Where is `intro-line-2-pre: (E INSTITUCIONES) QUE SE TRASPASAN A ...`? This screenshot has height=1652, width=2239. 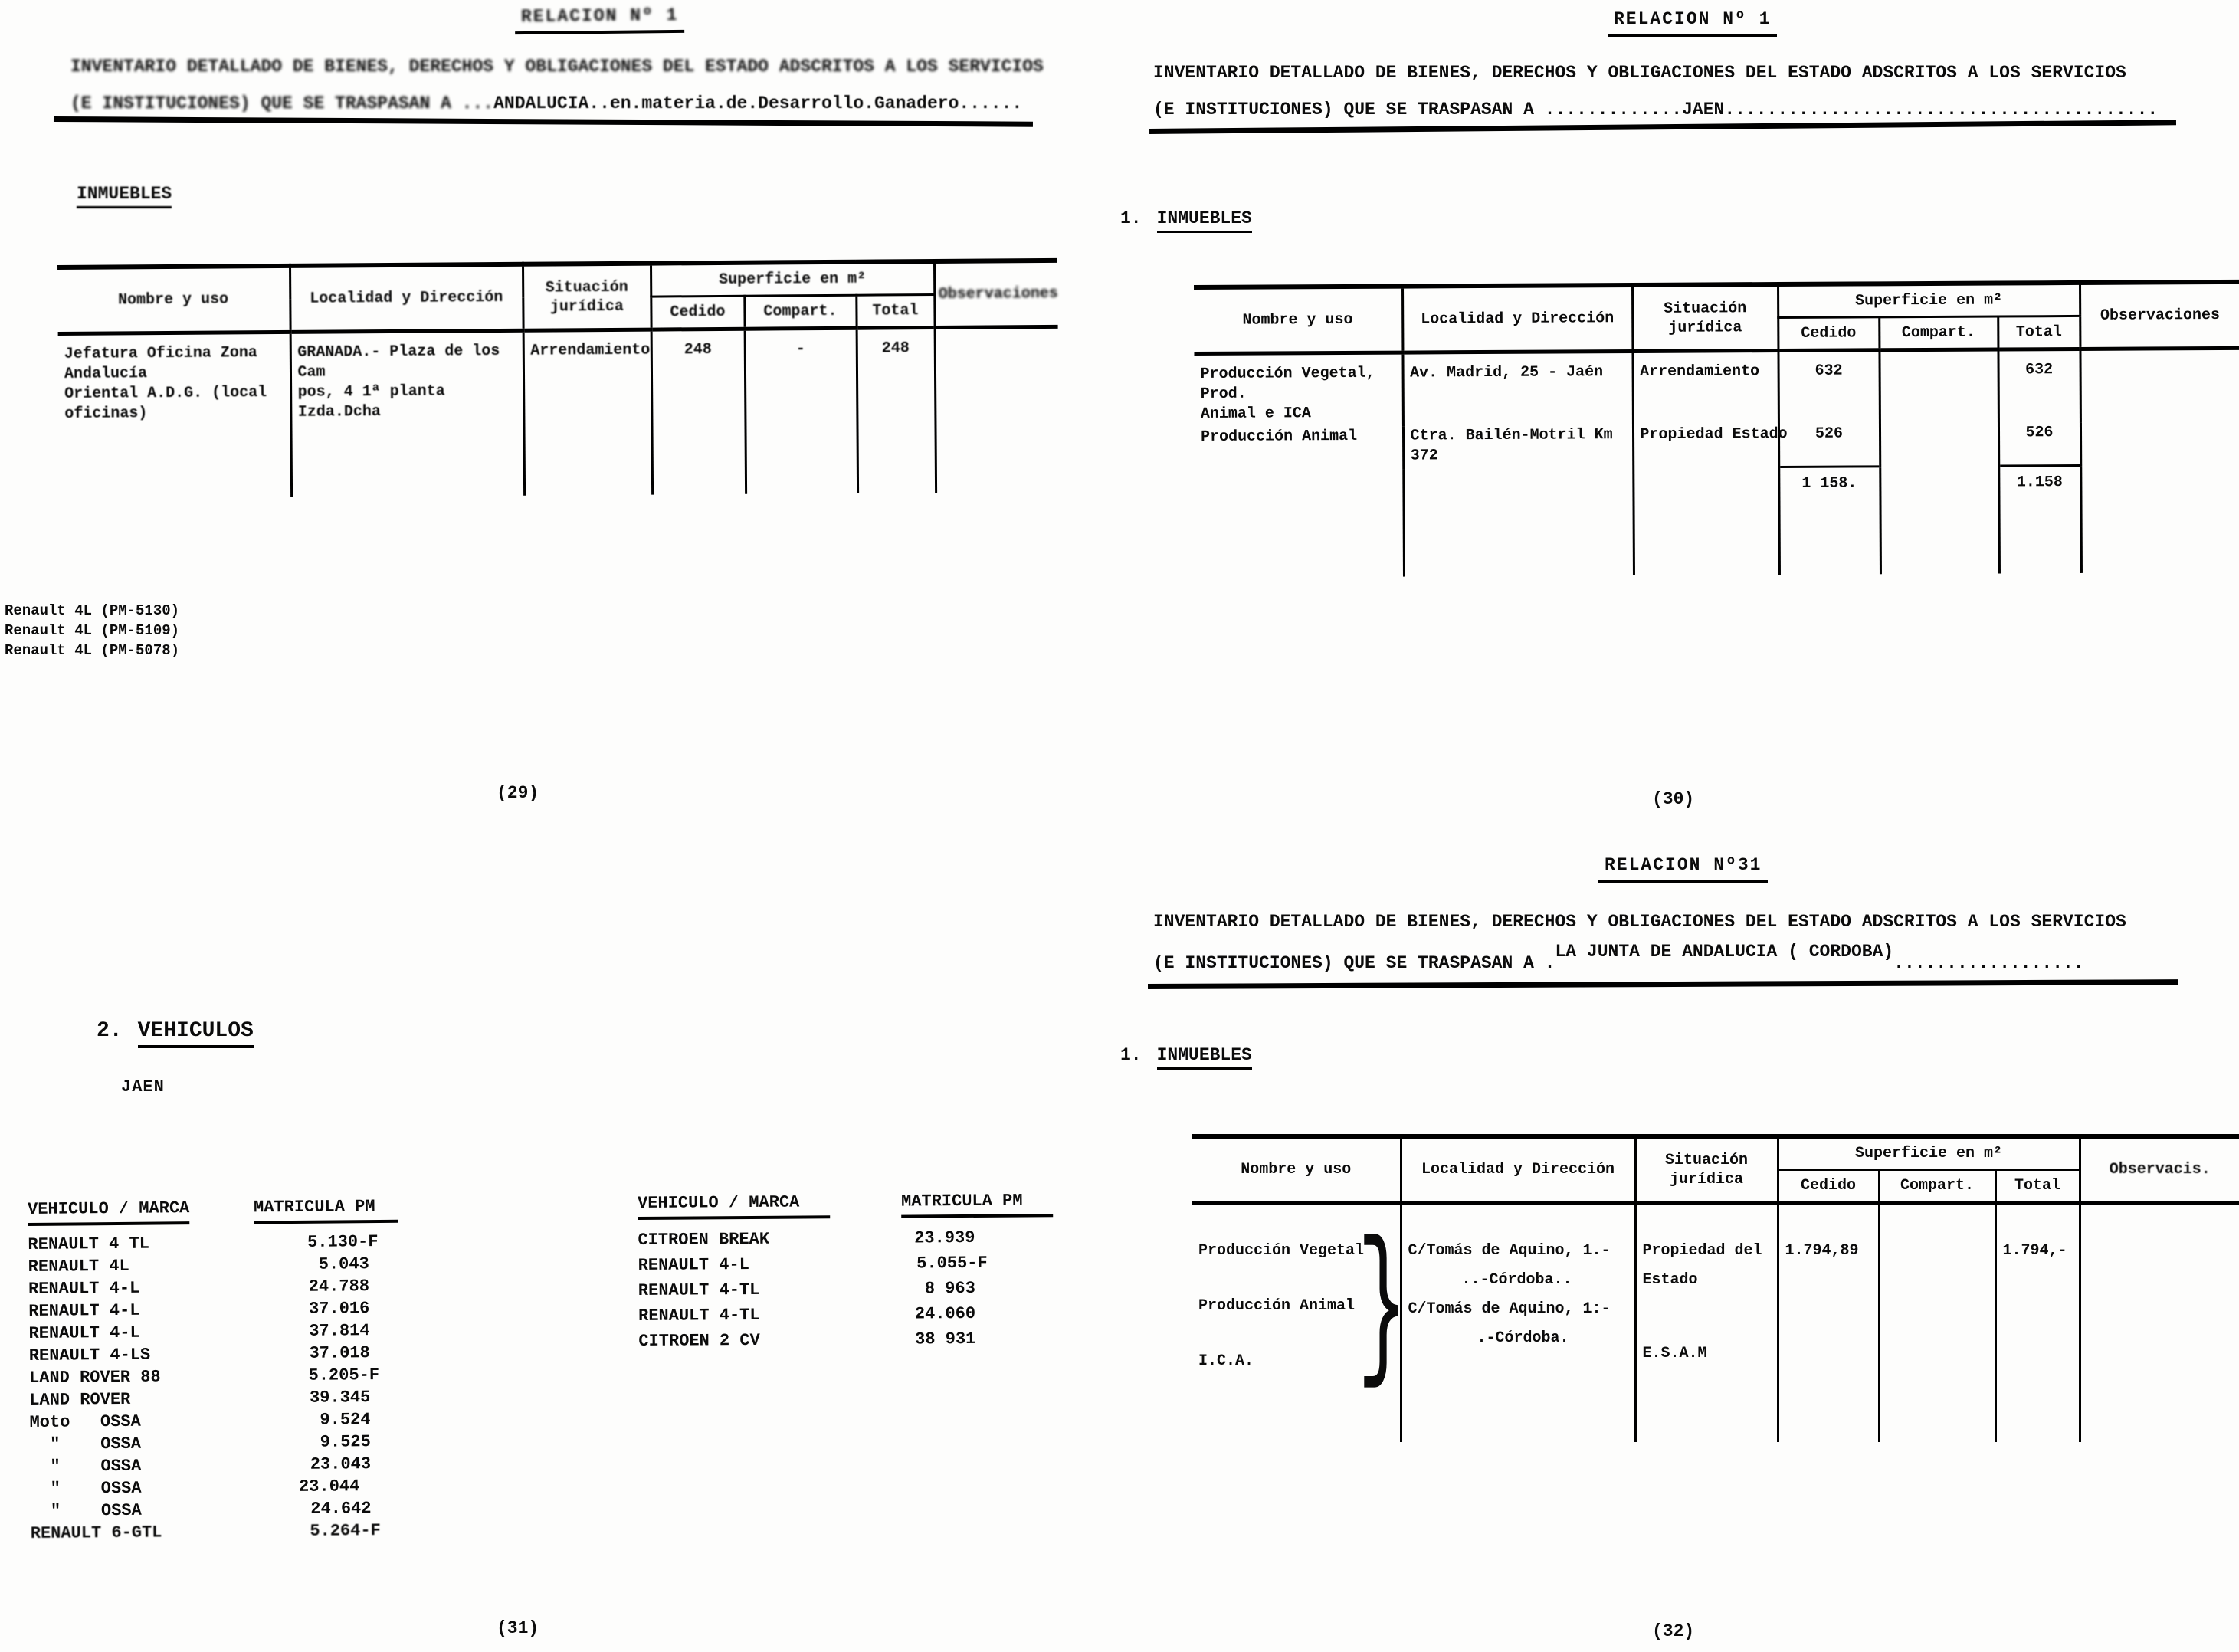 intro-line-2-pre: (E INSTITUCIONES) QUE SE TRASPASAN A ... is located at coordinates (282, 103).